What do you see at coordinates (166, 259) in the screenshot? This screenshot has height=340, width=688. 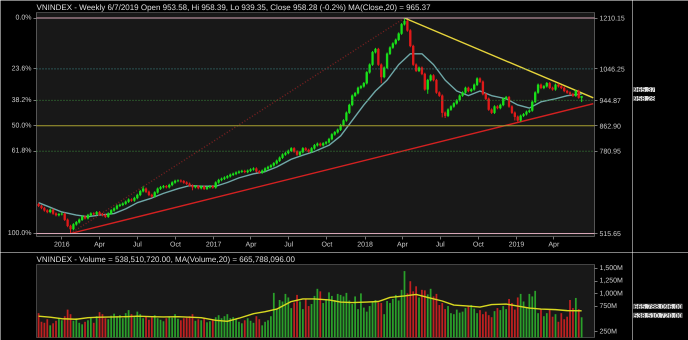 I see `chart-title: VNINDEX - Volume = 538,510,720.00, MA(Volume,20) = 665,788,096.00` at bounding box center [166, 259].